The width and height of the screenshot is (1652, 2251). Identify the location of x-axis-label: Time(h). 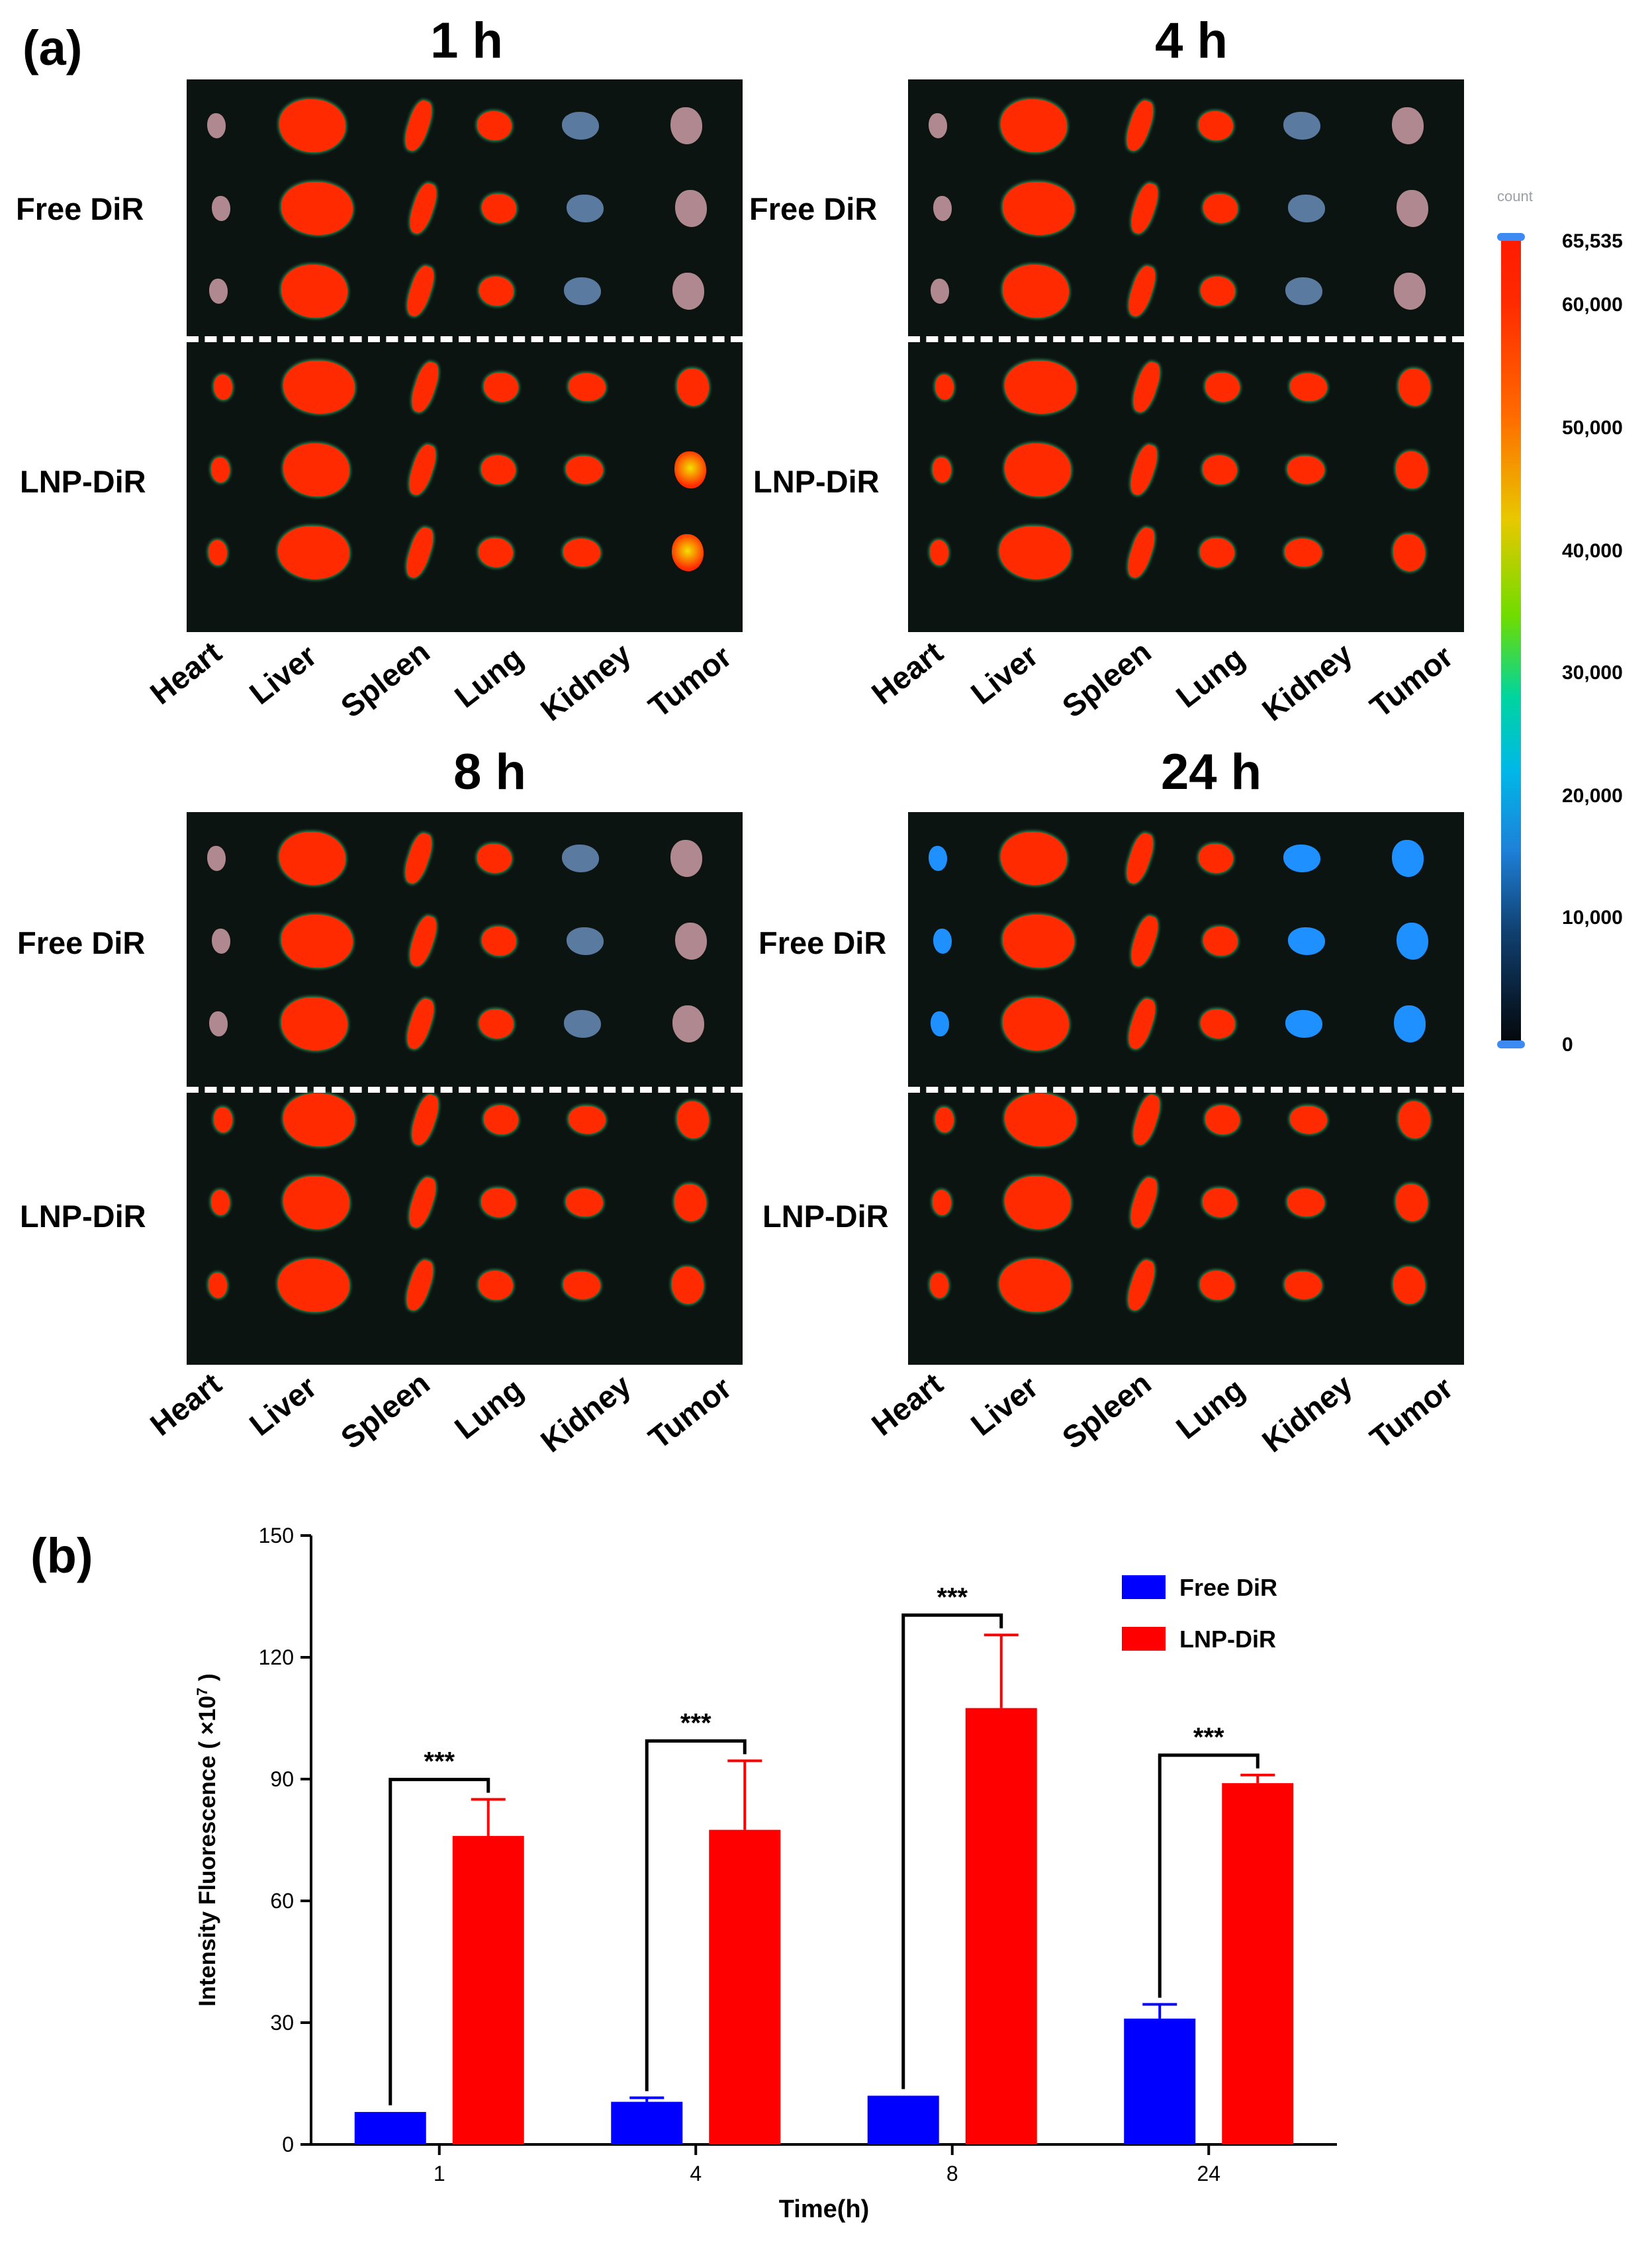
(824, 2209).